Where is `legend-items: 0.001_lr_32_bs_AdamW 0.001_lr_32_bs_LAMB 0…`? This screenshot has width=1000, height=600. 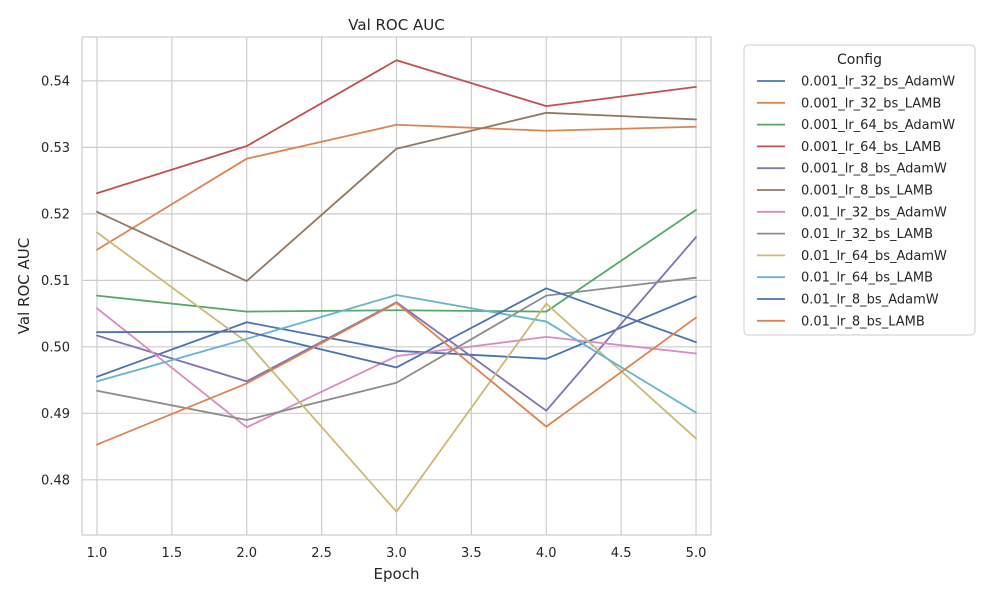 legend-items: 0.001_lr_32_bs_AdamW 0.001_lr_32_bs_LAMB 0… is located at coordinates (856, 202).